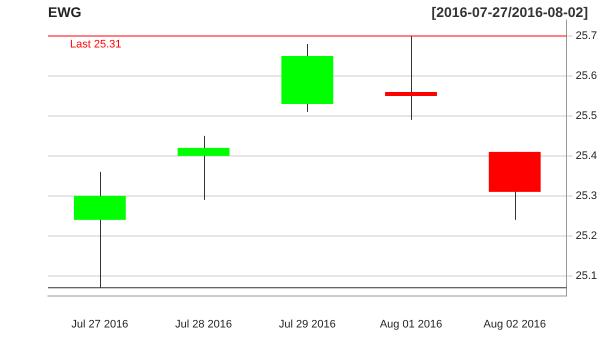 Image resolution: width=600 pixels, height=350 pixels. Describe the element at coordinates (510, 12) in the screenshot. I see `chart-subtitle: [2016-07-27/2016-08-02]` at that location.